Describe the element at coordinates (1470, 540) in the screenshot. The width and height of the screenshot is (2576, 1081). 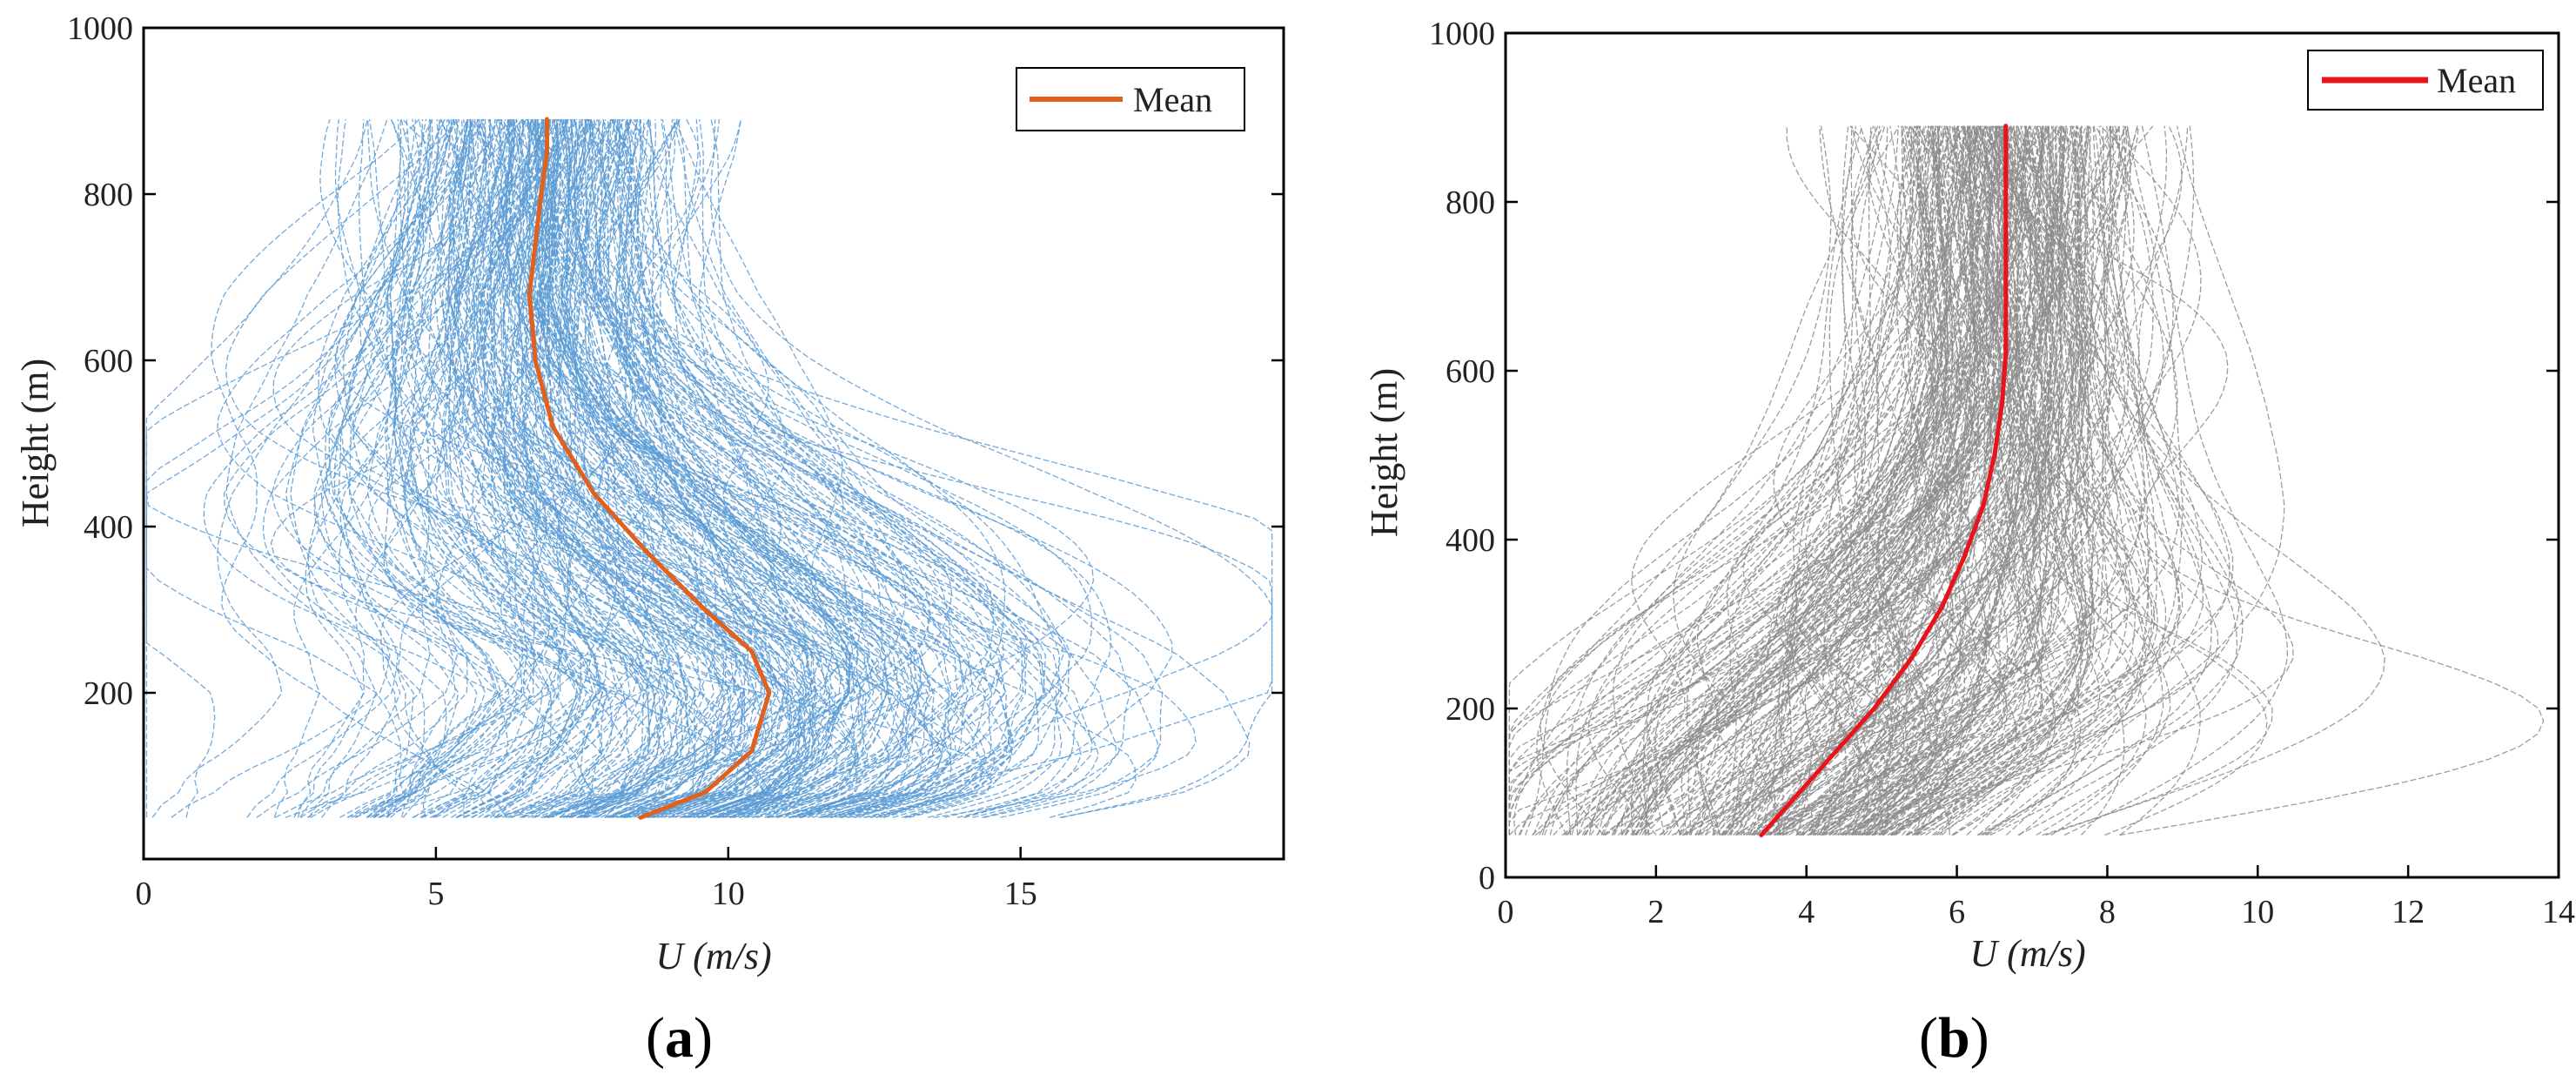
I see `y-tick-label-b-2: 400` at that location.